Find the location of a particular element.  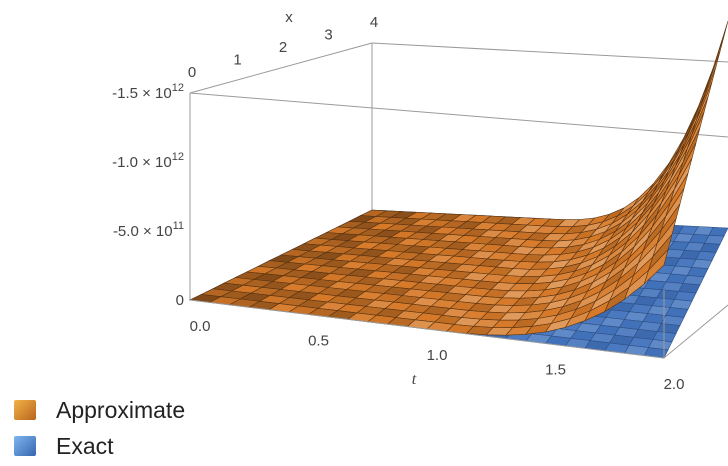

x-tick-label: 2 is located at coordinates (283, 47).